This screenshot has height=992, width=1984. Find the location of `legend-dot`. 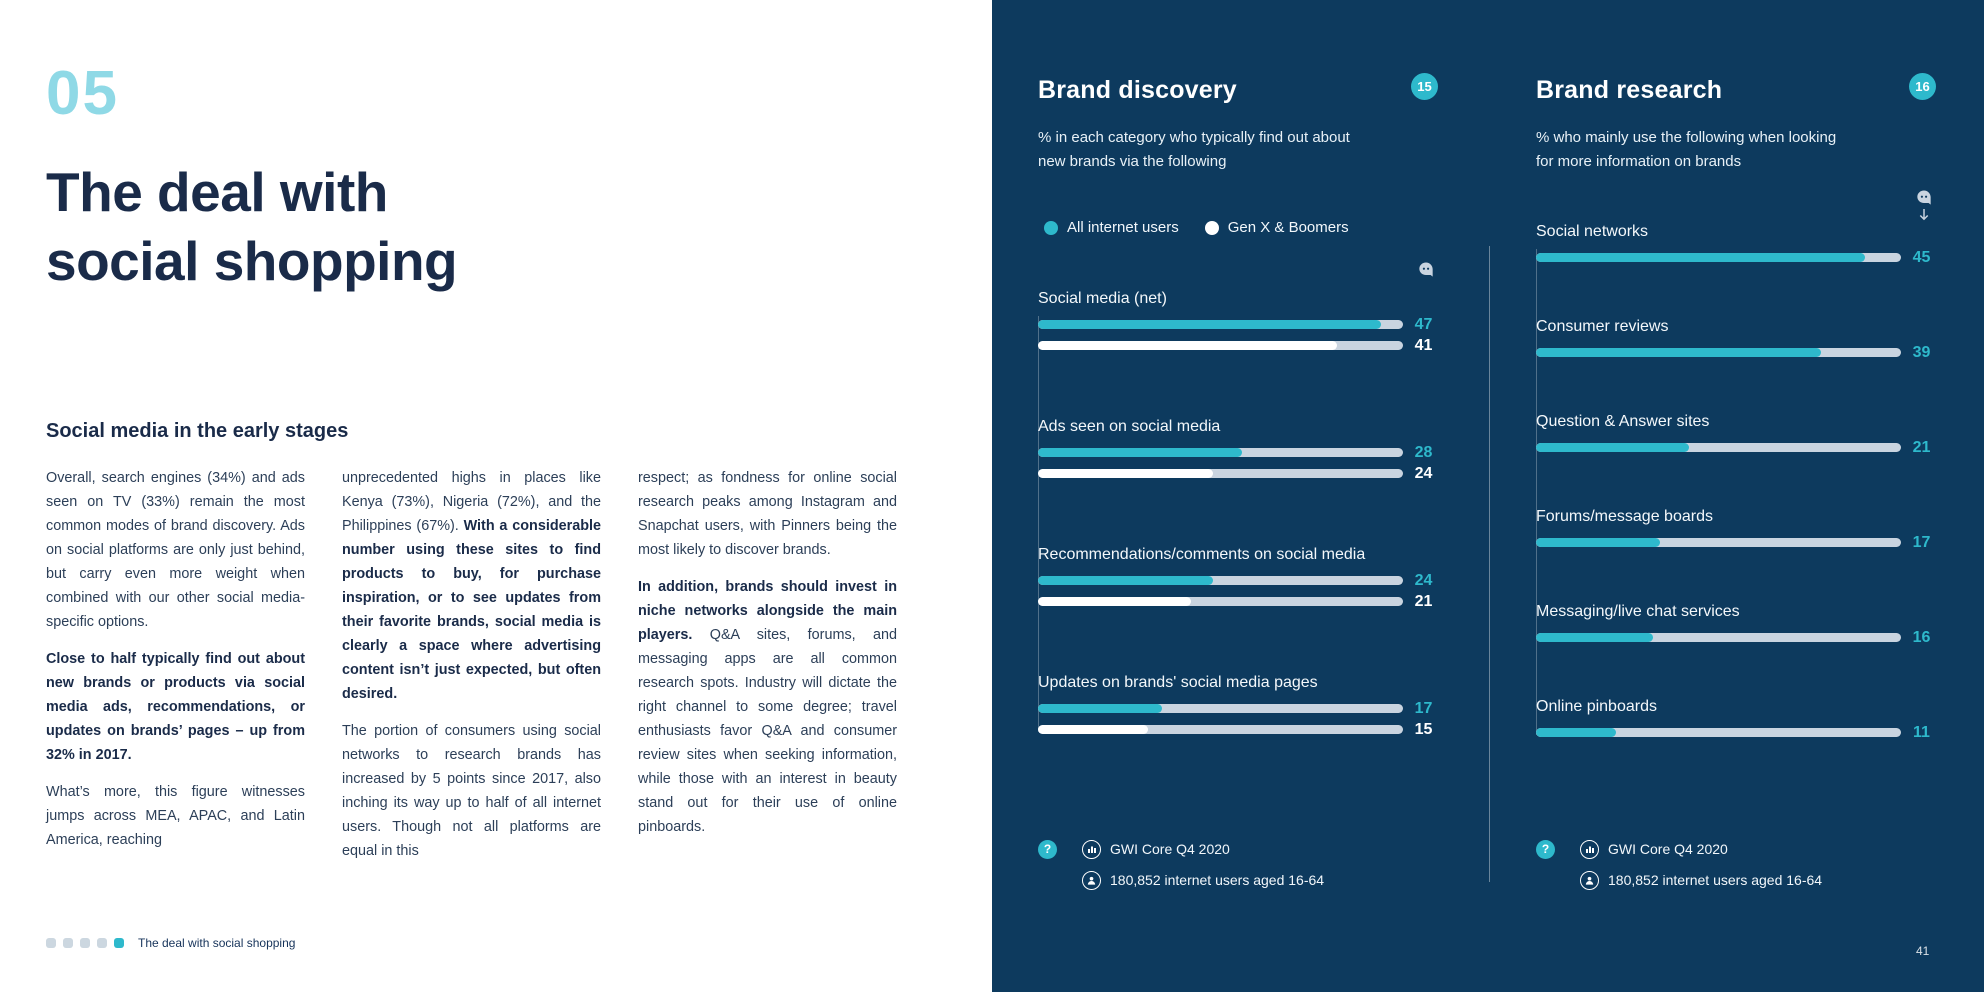

legend-dot is located at coordinates (1051, 227).